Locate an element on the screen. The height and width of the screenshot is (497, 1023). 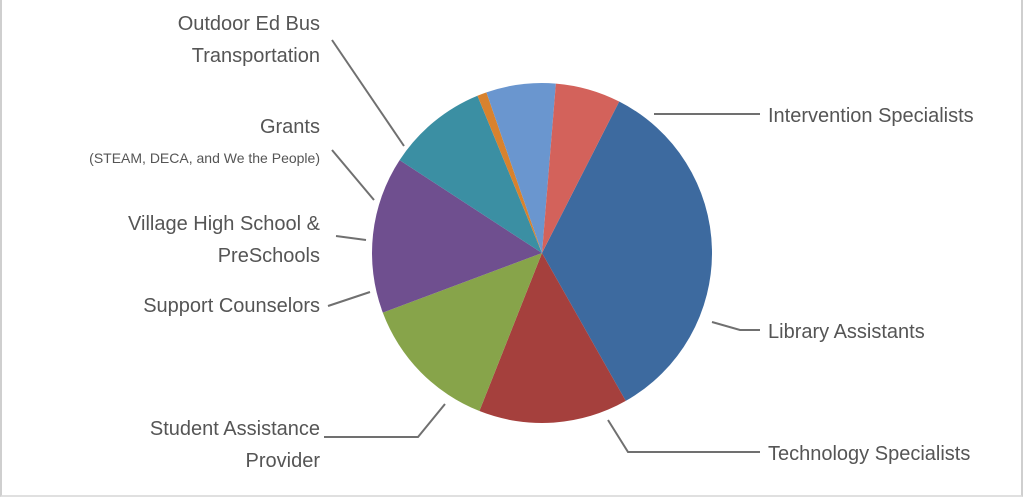
slice-label-village-high-school-preschools-line-1: Village High School & is located at coordinates (224, 224).